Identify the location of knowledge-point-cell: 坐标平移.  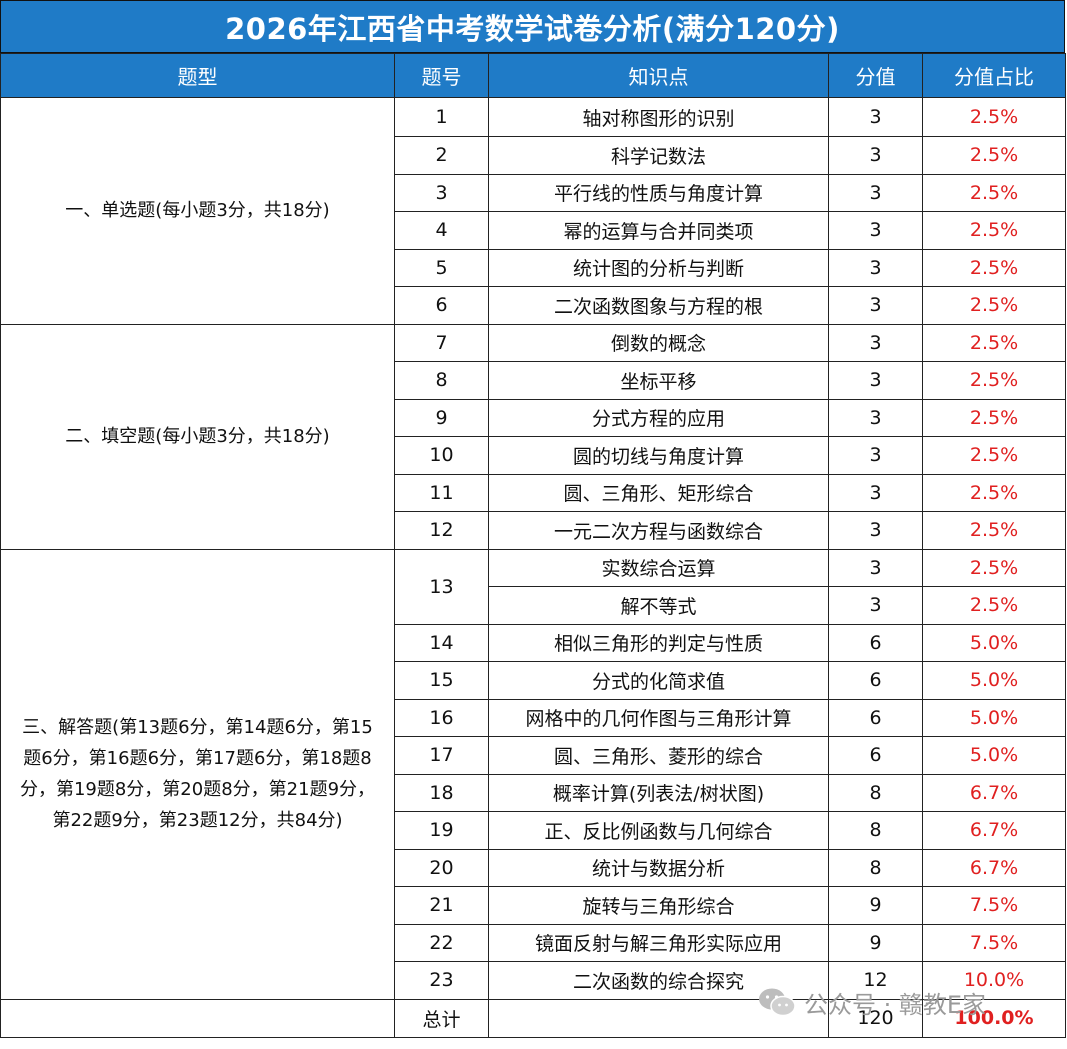
(658, 380).